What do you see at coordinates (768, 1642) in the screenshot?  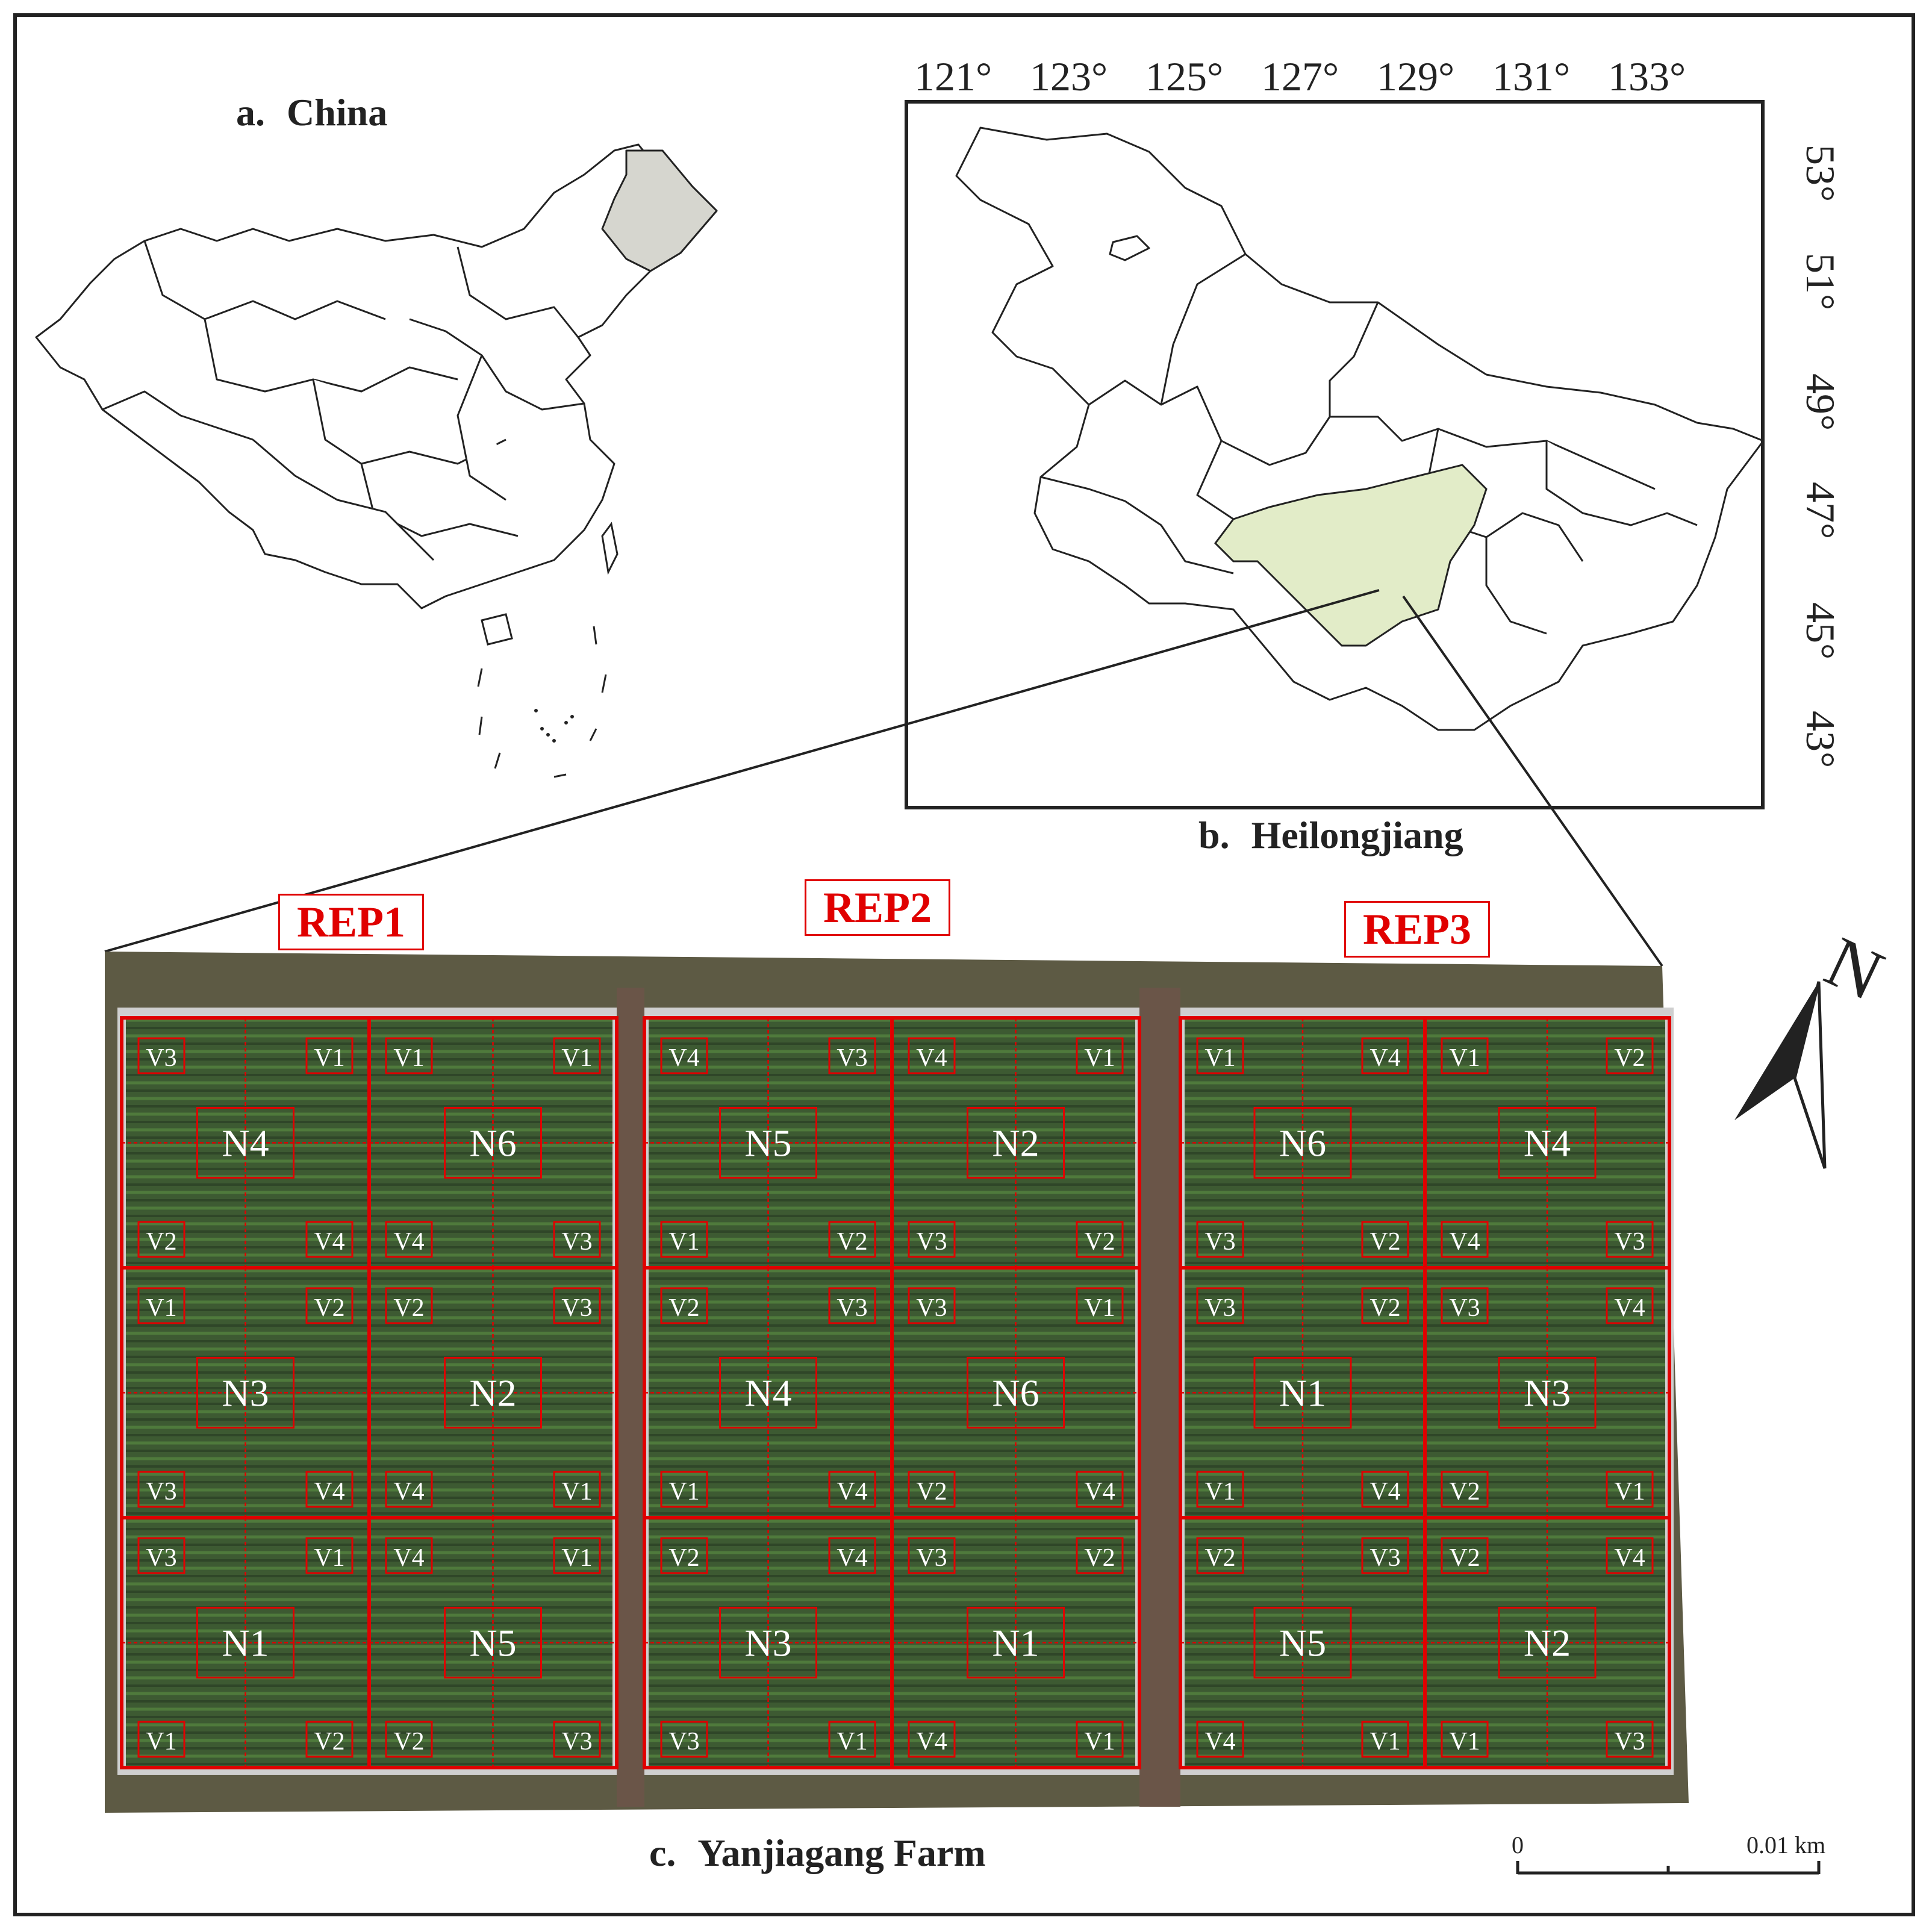 I see `plot-rep2-n3: N3 V2 V4 V3 V1` at bounding box center [768, 1642].